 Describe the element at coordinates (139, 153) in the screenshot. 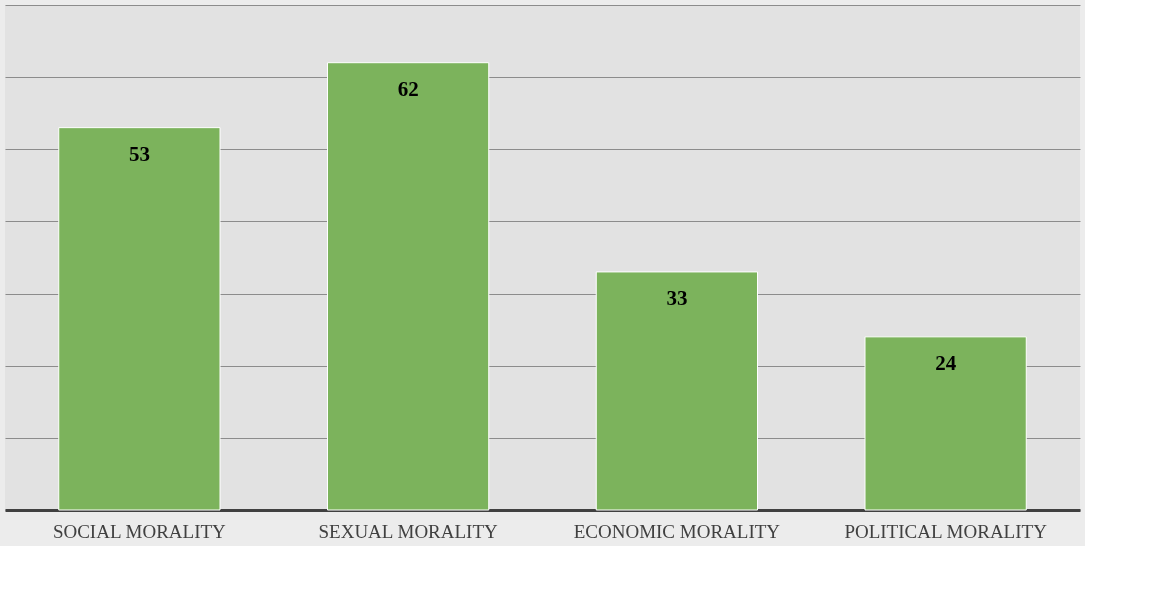

I see `data-label: 53` at that location.